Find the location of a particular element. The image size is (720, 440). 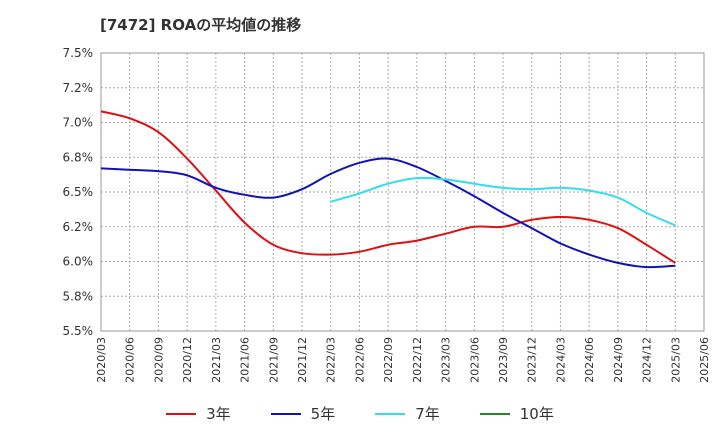

legend-item-7yr: 7年 is located at coordinates (407, 413).